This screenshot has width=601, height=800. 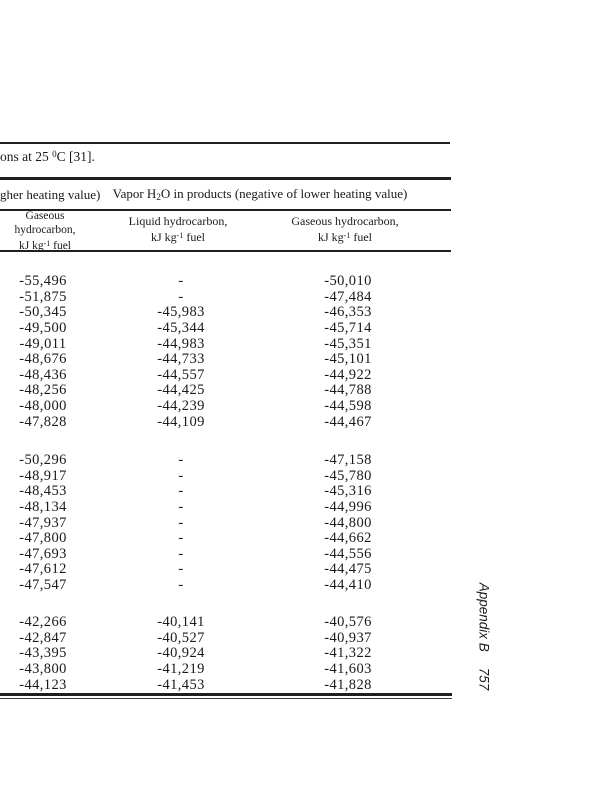 What do you see at coordinates (225, 251) in the screenshot?
I see `header-bottom-rule` at bounding box center [225, 251].